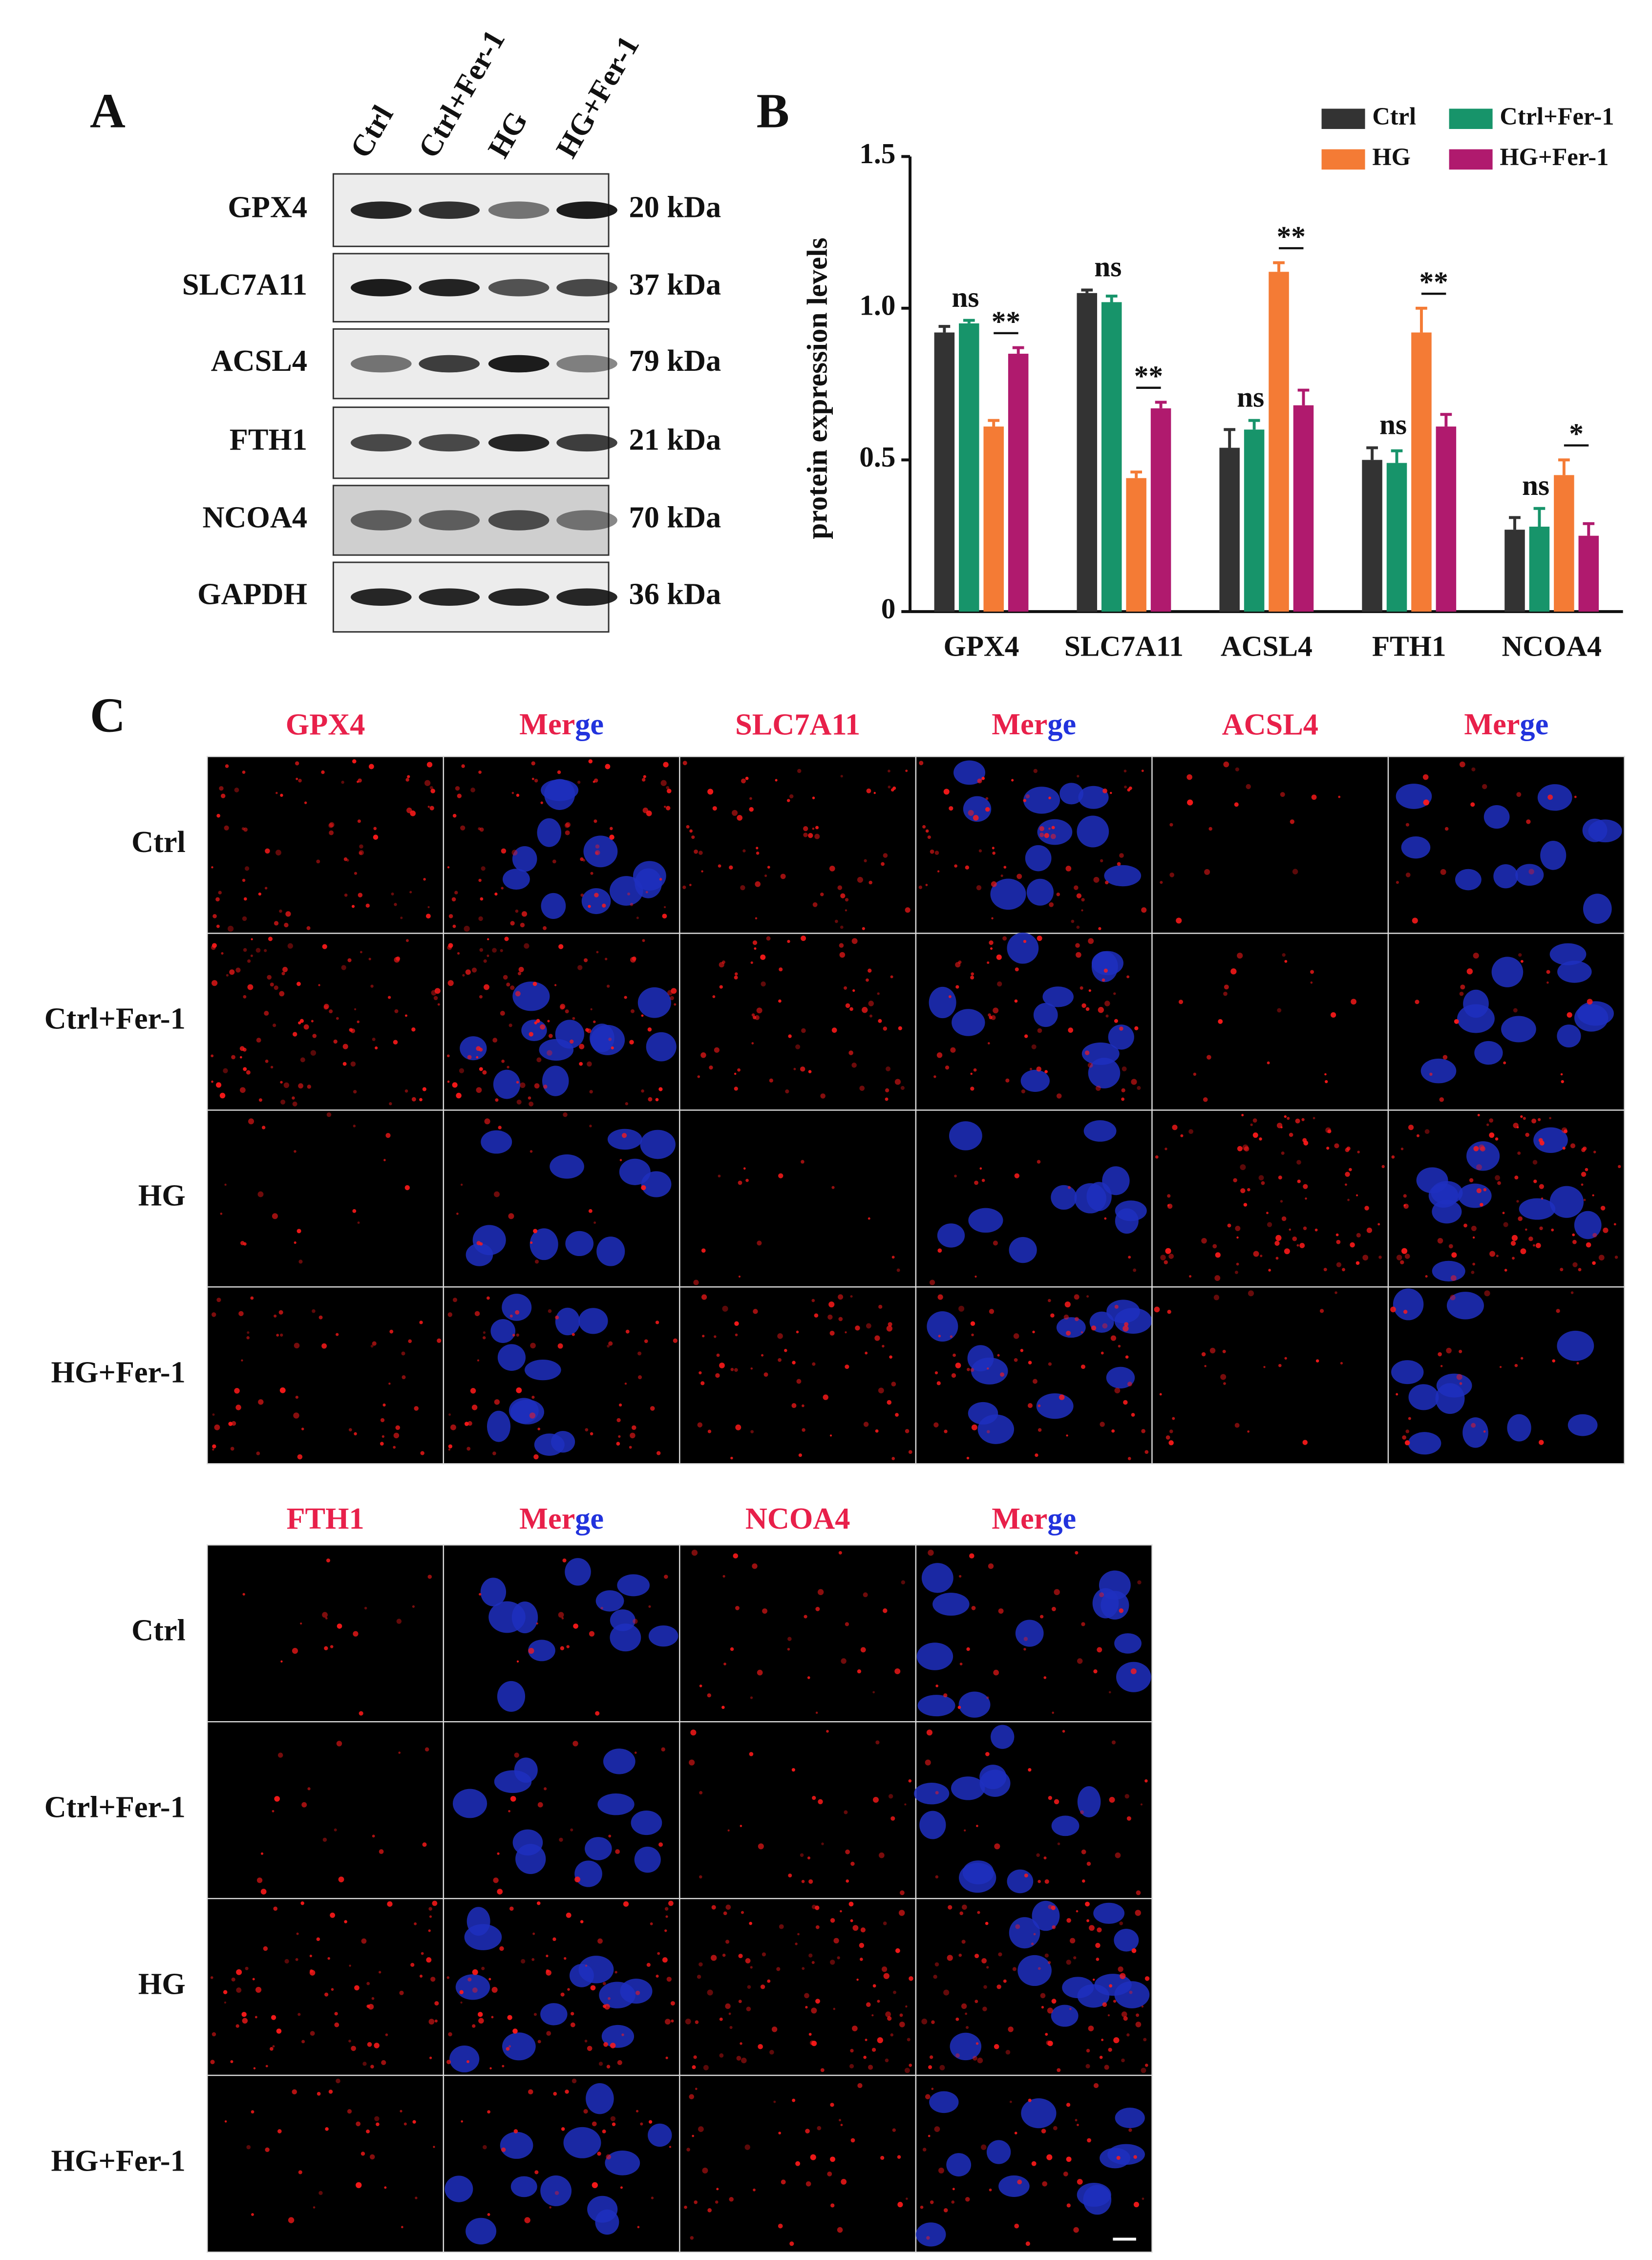 The height and width of the screenshot is (2260, 1652). Describe the element at coordinates (115, 1807) in the screenshot. I see `row-label: Ctrl+Fer-1` at that location.